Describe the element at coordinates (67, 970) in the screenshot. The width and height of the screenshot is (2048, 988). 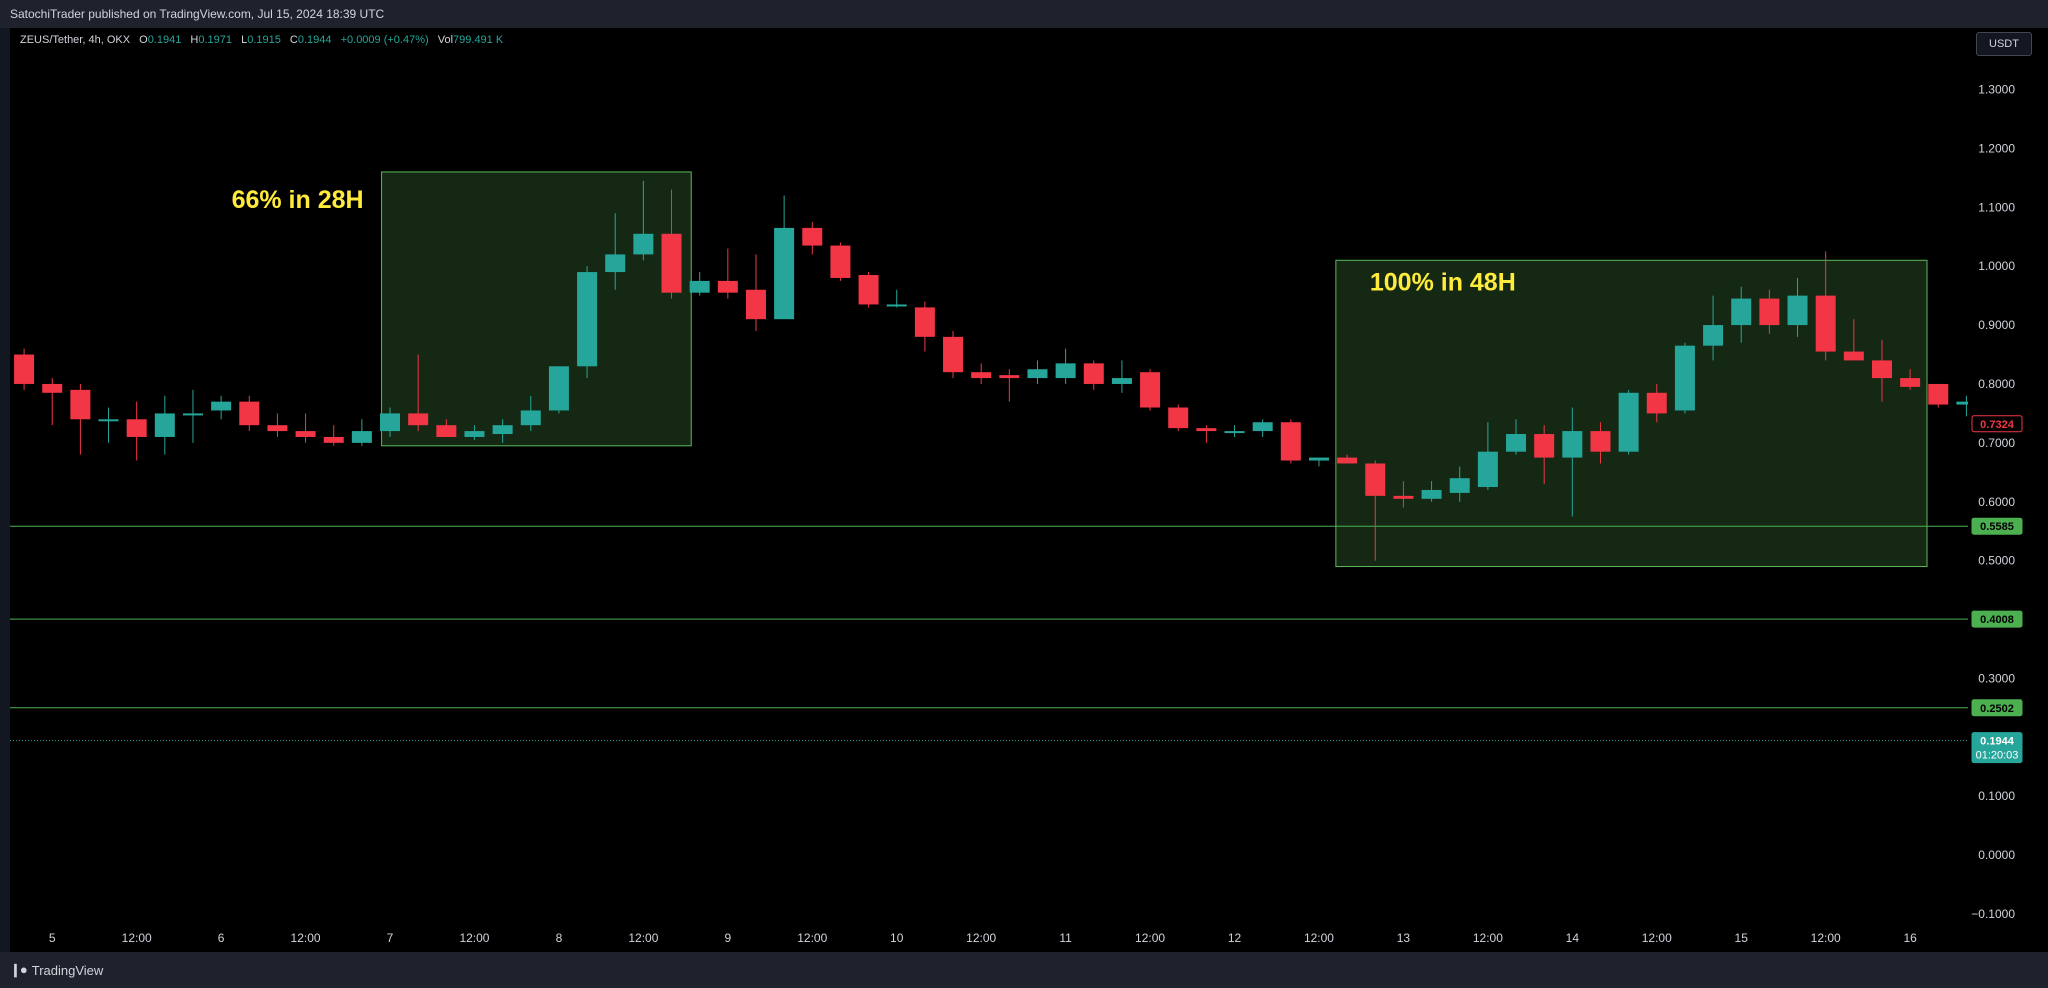
I see `brand-name: TradingView` at that location.